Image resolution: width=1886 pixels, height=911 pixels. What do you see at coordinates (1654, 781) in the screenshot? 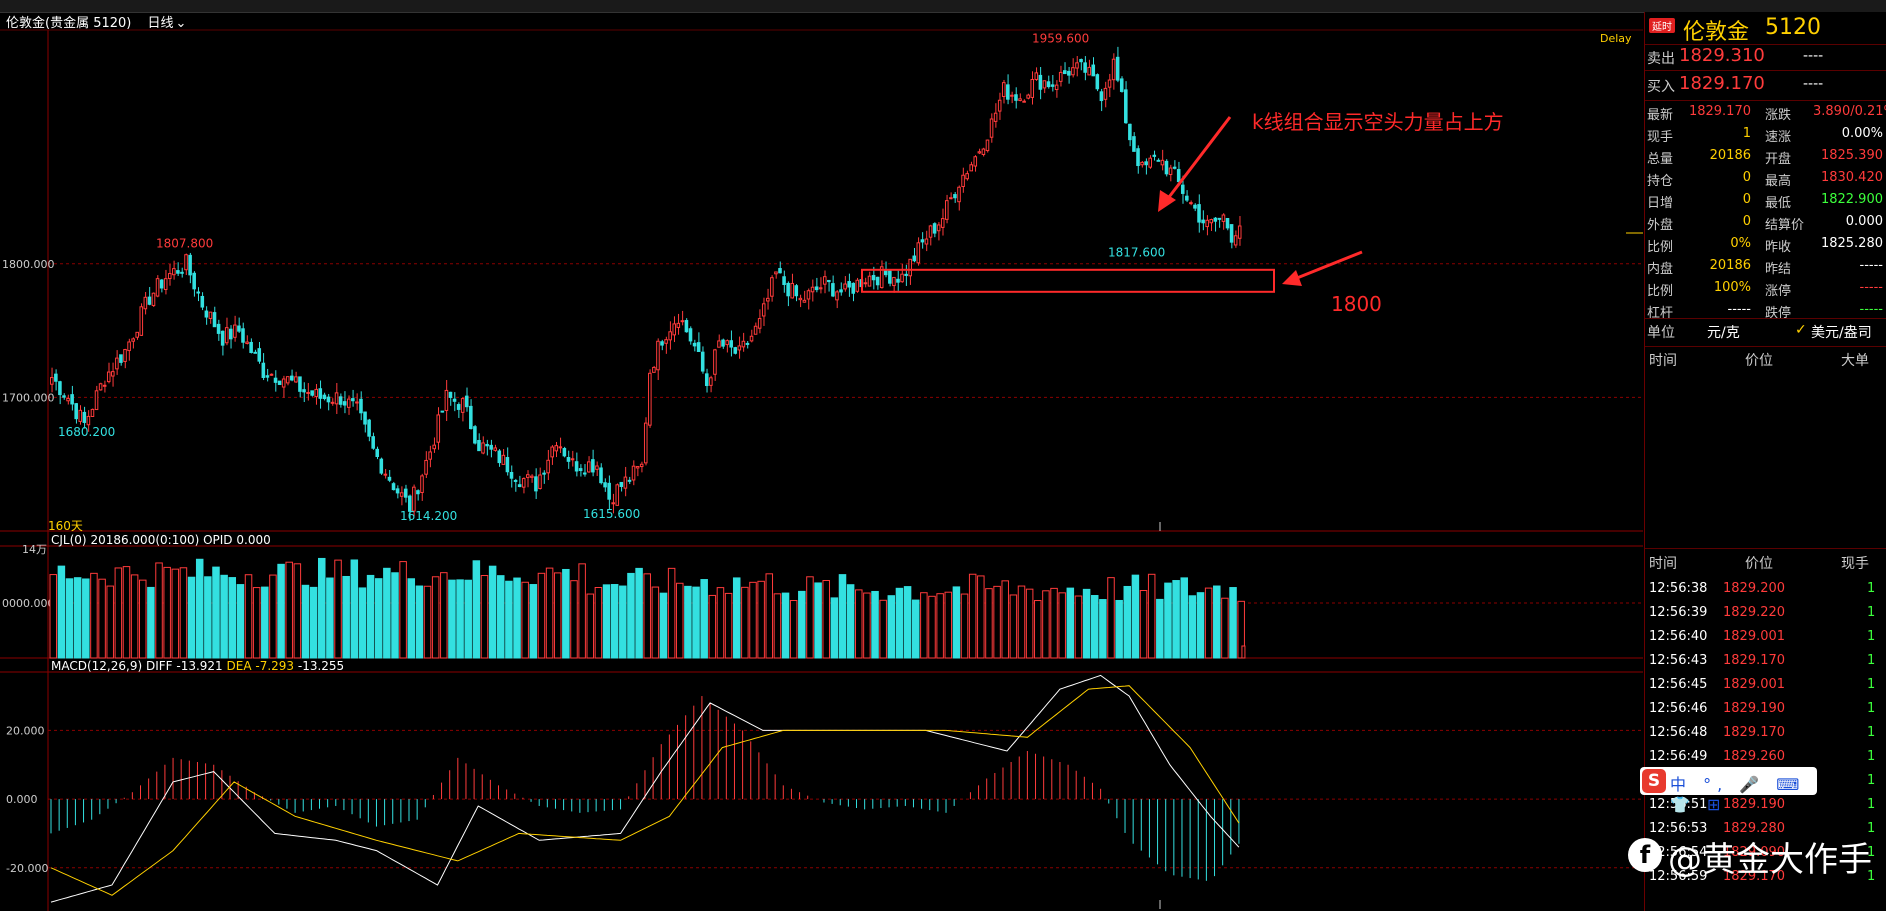
I see `sogou-icon: S` at bounding box center [1654, 781].